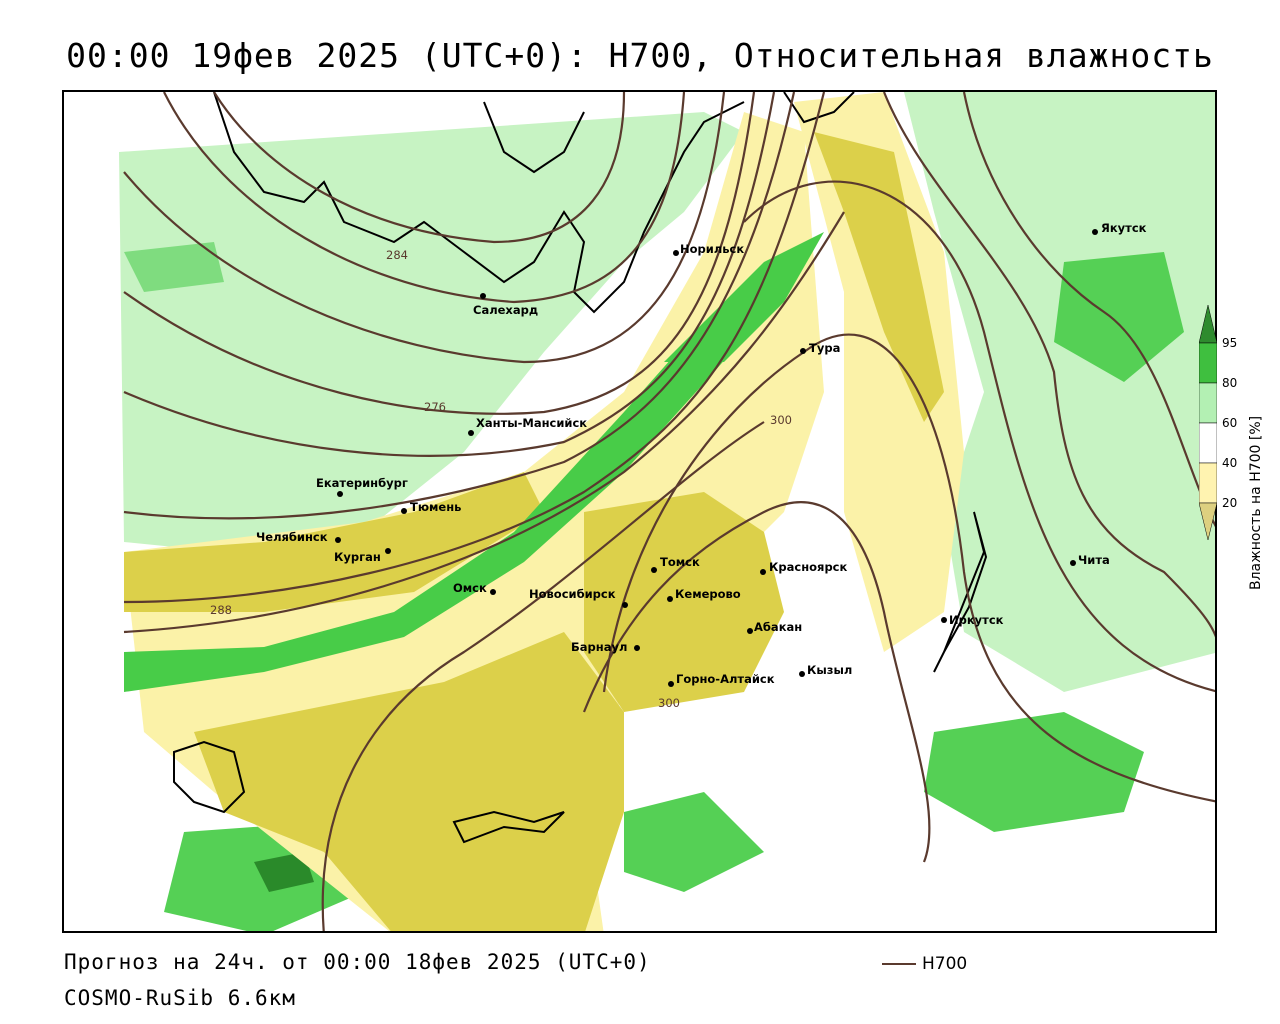 The image size is (1280, 1024). I want to click on h700-legend-label: H700, so click(945, 964).